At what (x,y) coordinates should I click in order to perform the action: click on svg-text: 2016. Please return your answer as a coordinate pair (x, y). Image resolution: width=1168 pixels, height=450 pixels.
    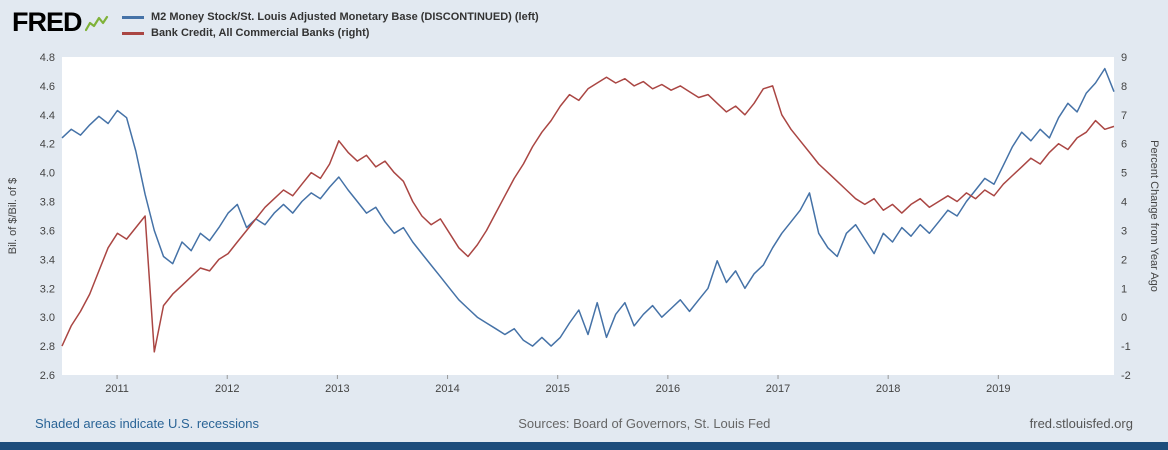
    Looking at the image, I should click on (668, 389).